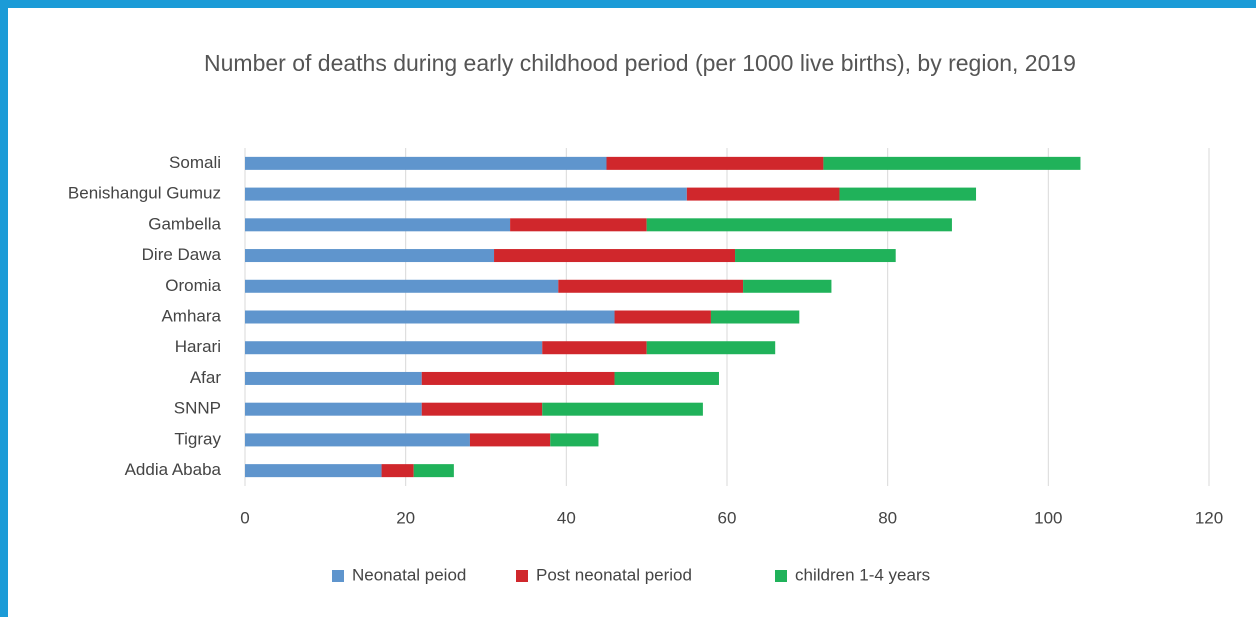  What do you see at coordinates (614, 574) in the screenshot?
I see `legend-label: Post neonatal period` at bounding box center [614, 574].